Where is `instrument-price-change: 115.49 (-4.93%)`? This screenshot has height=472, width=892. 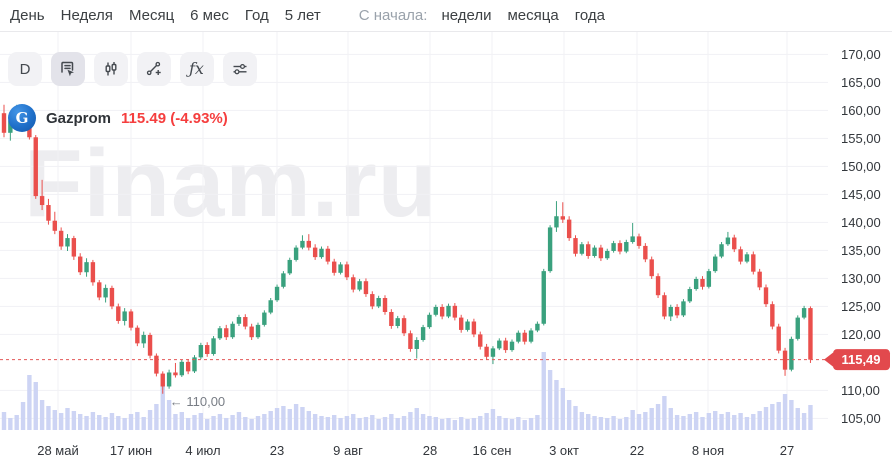
instrument-price-change: 115.49 (-4.93%) is located at coordinates (174, 118).